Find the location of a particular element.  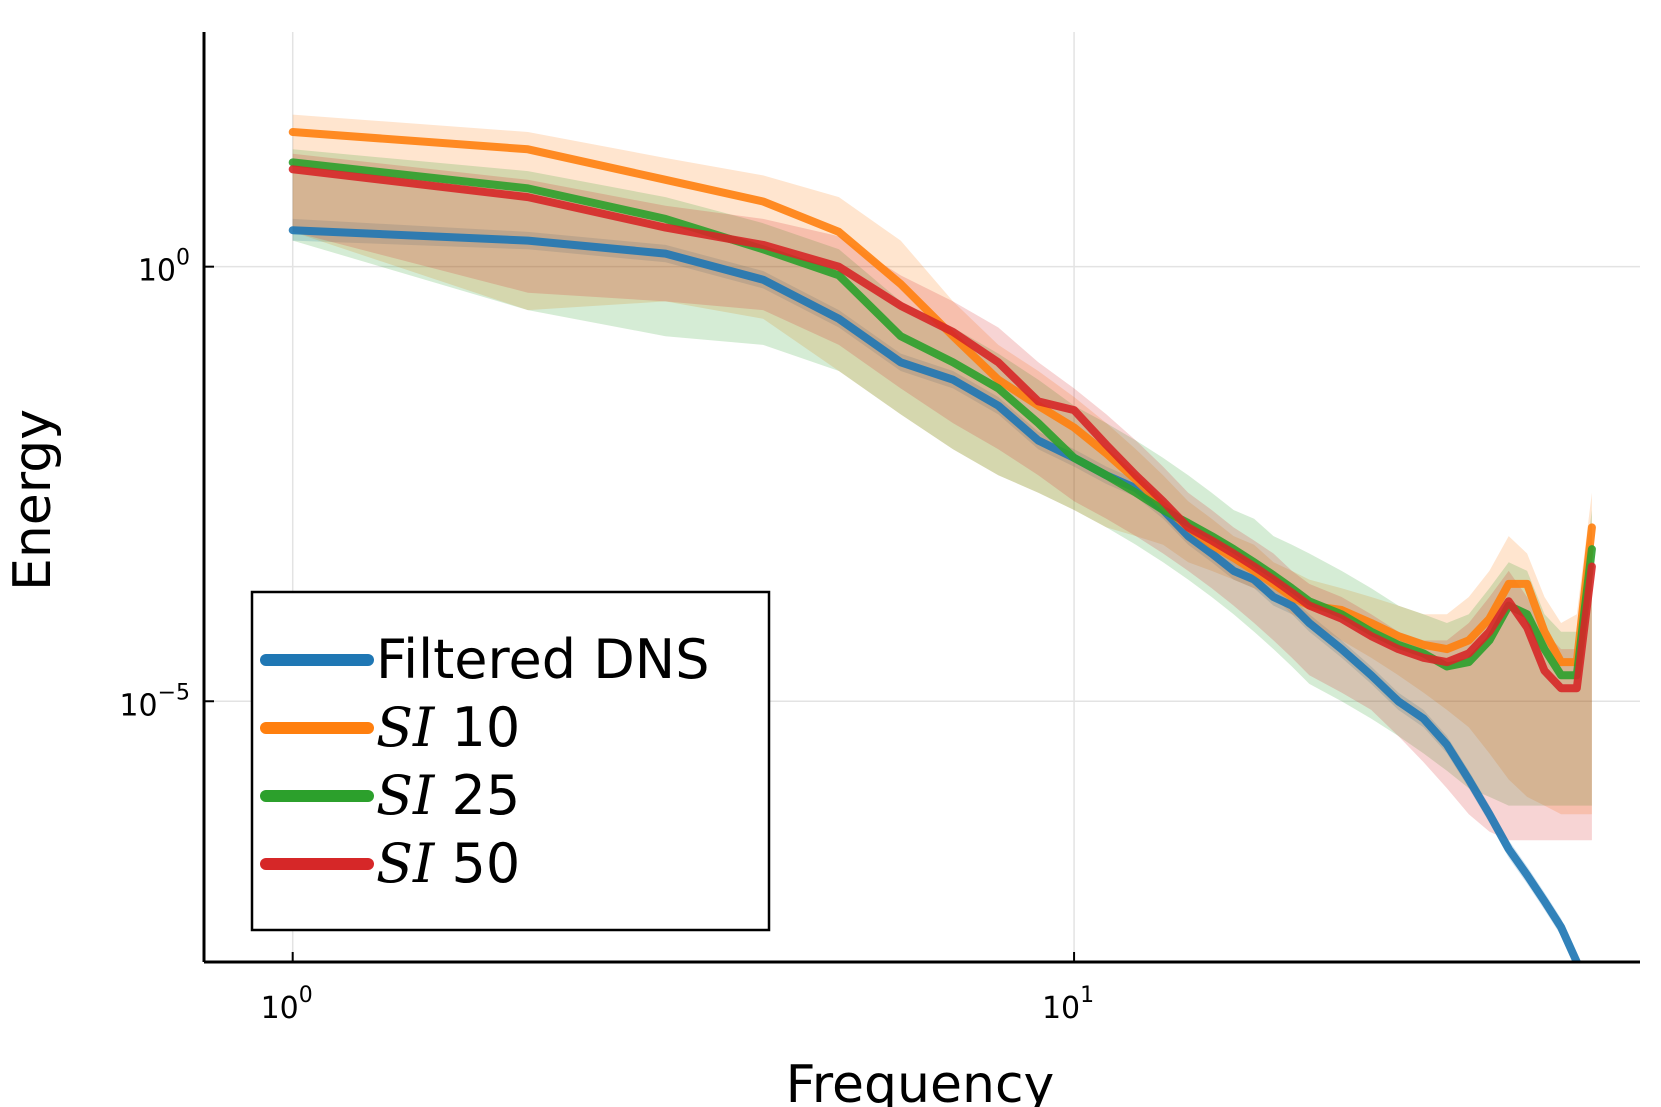

y-ticks: 10⁰ 10⁻⁵ is located at coordinates (166, 484).